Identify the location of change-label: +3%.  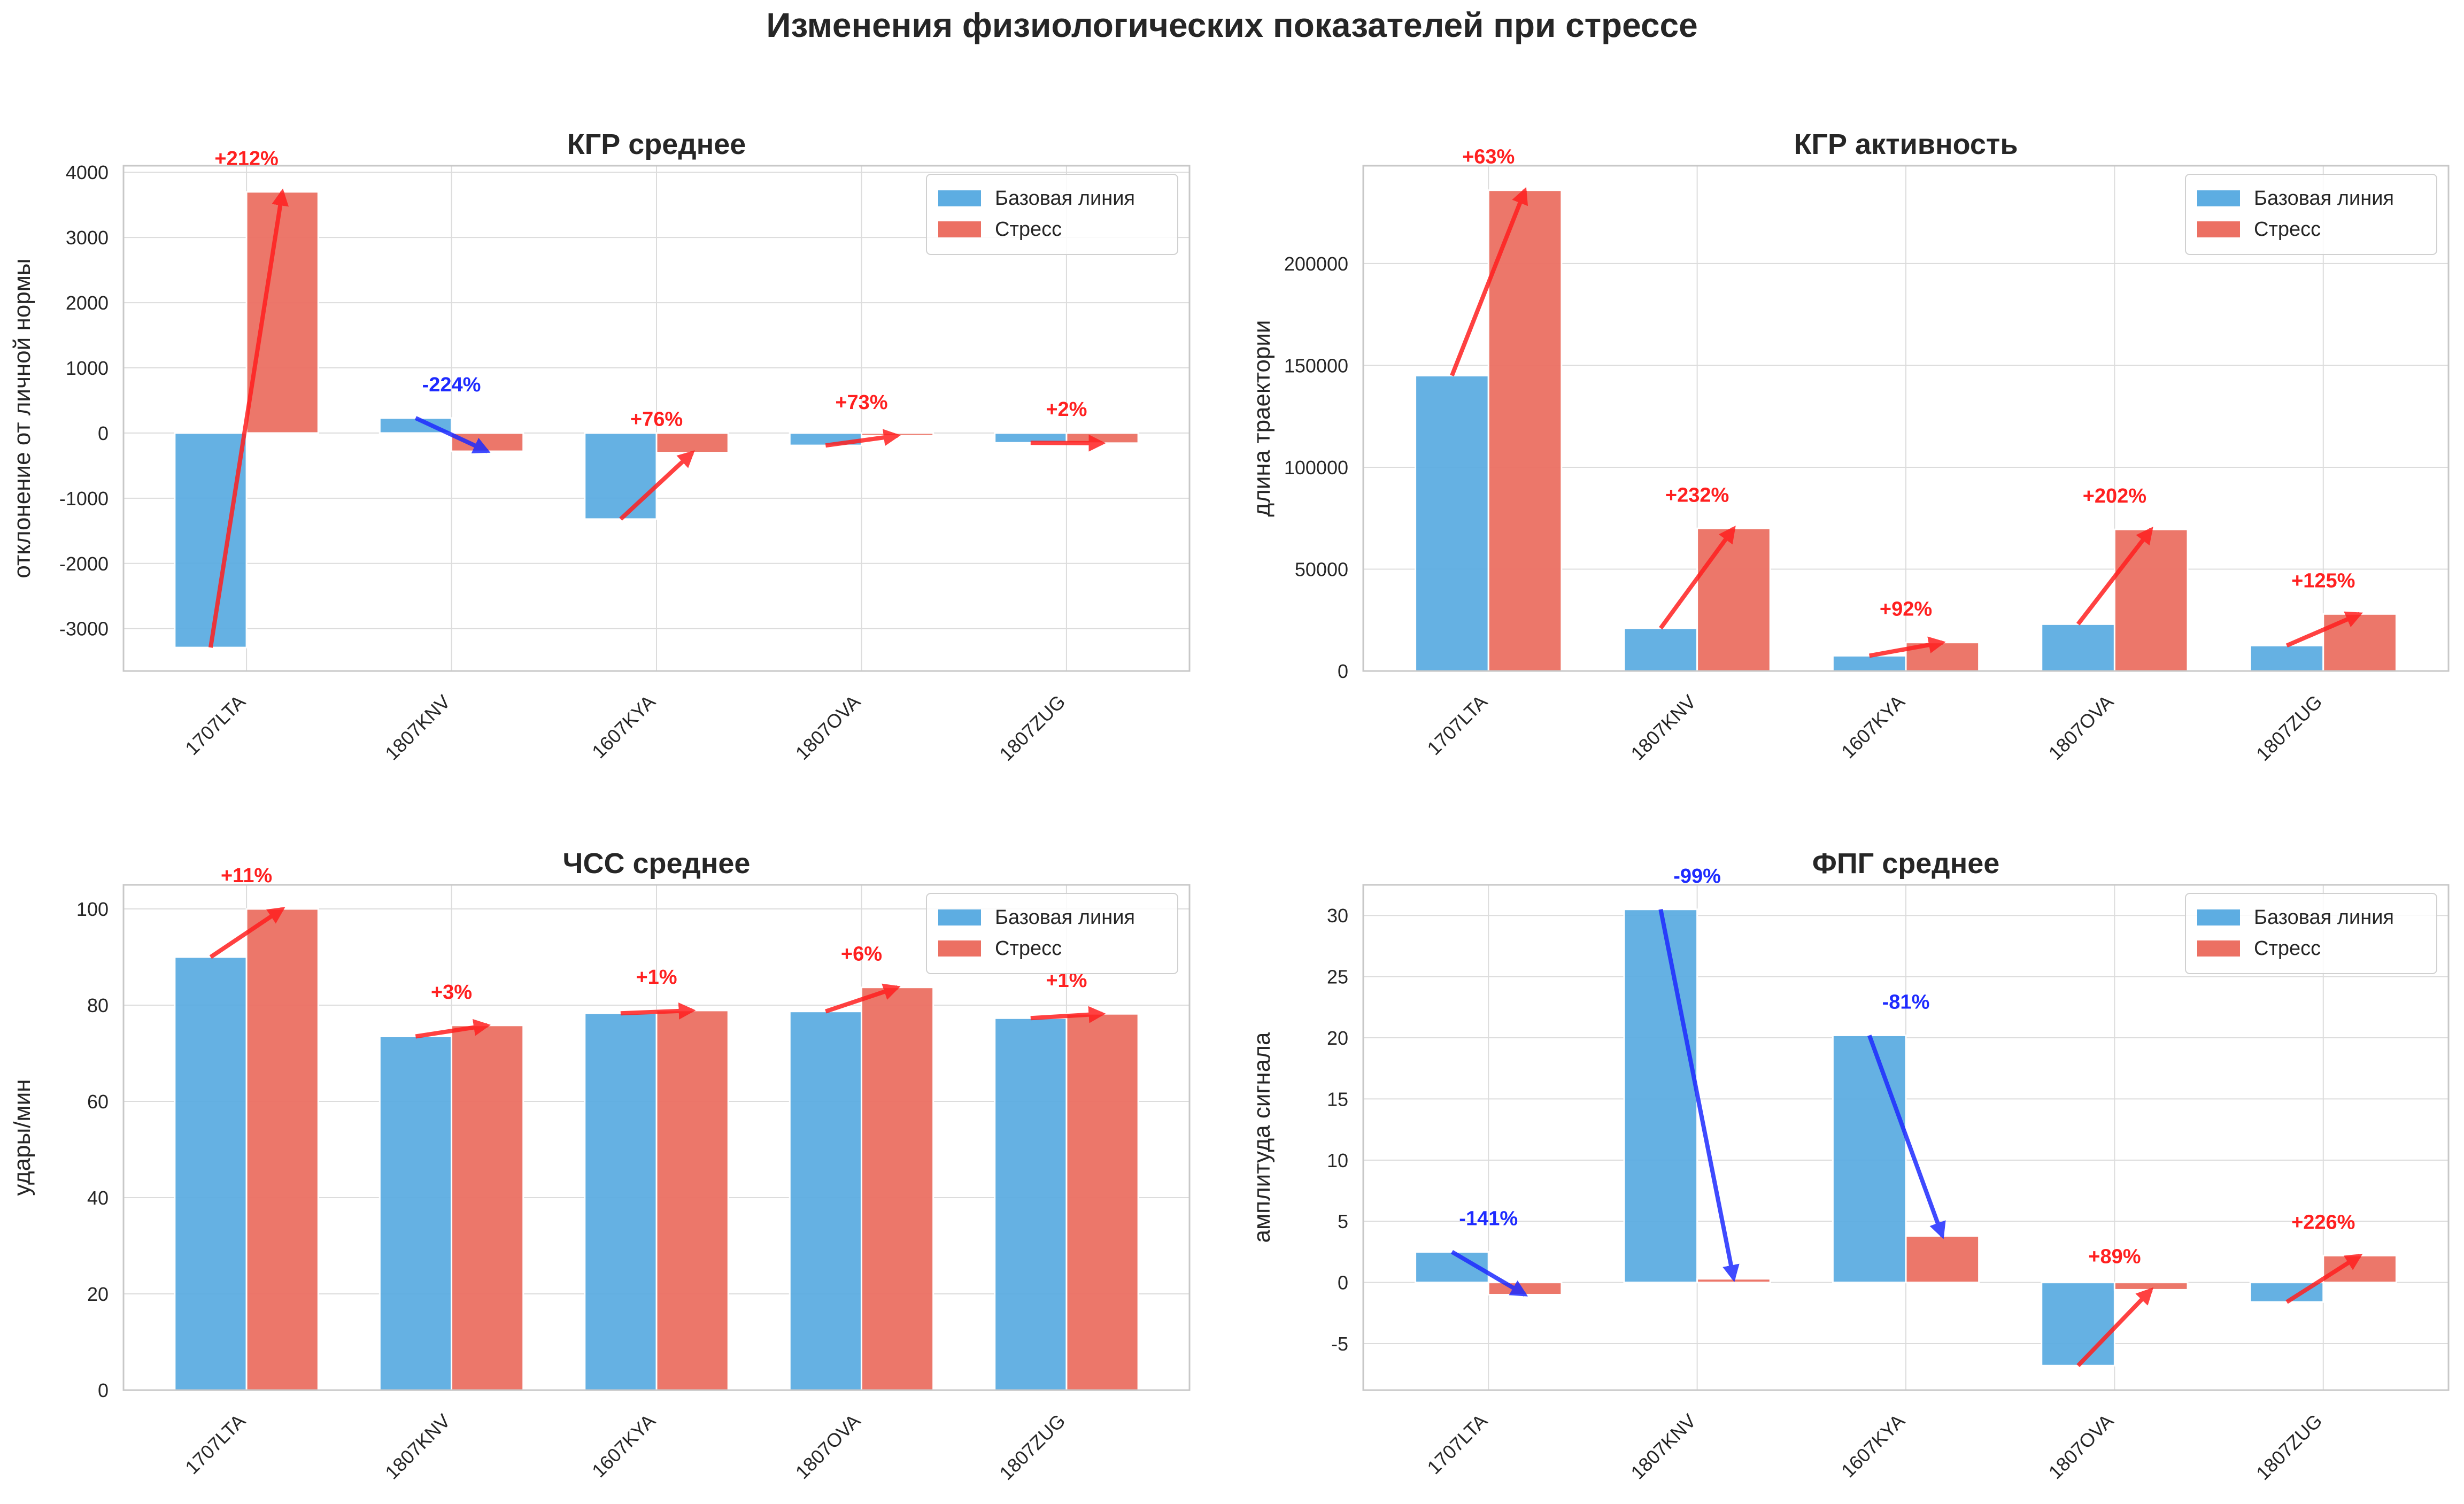
(451, 992).